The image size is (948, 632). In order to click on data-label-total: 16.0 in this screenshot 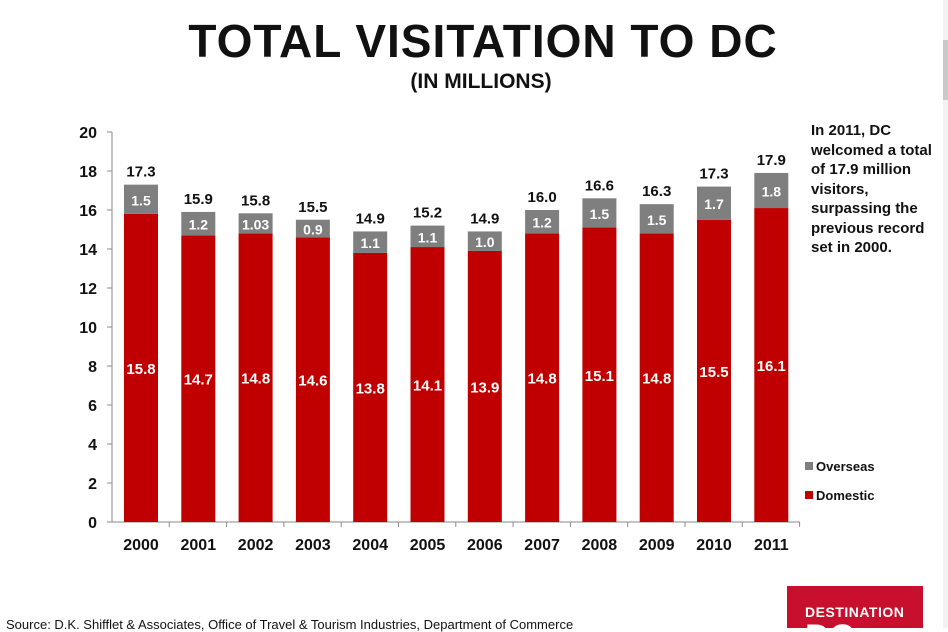, I will do `click(541, 197)`.